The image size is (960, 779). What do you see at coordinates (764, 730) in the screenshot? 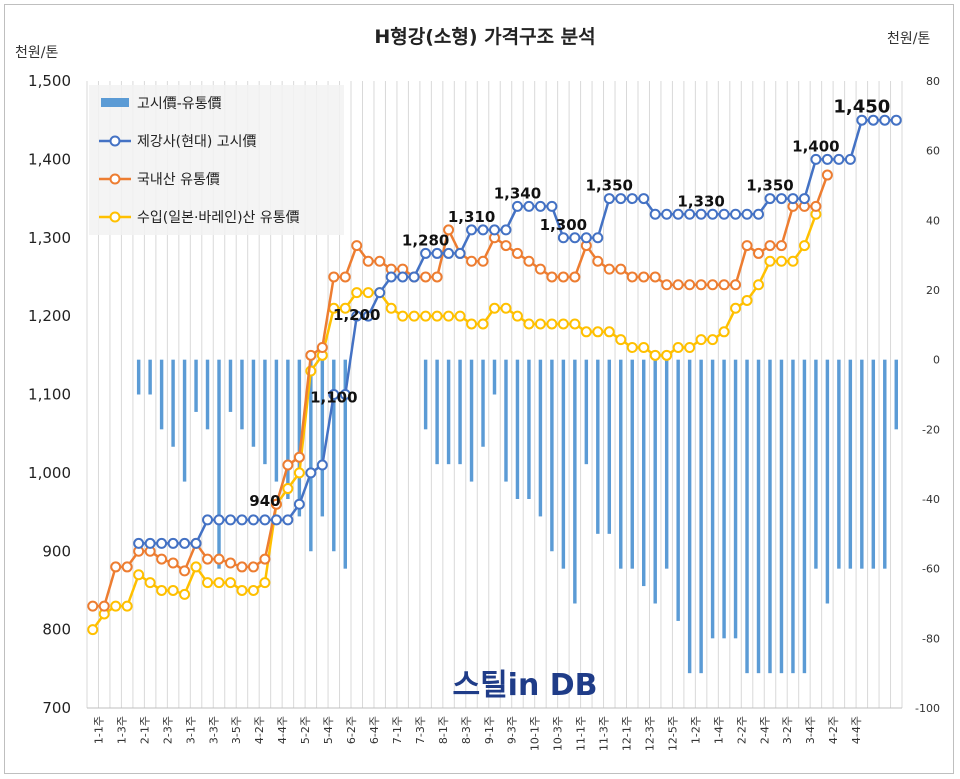
I see `x-tick-label: 2-4주` at bounding box center [764, 730].